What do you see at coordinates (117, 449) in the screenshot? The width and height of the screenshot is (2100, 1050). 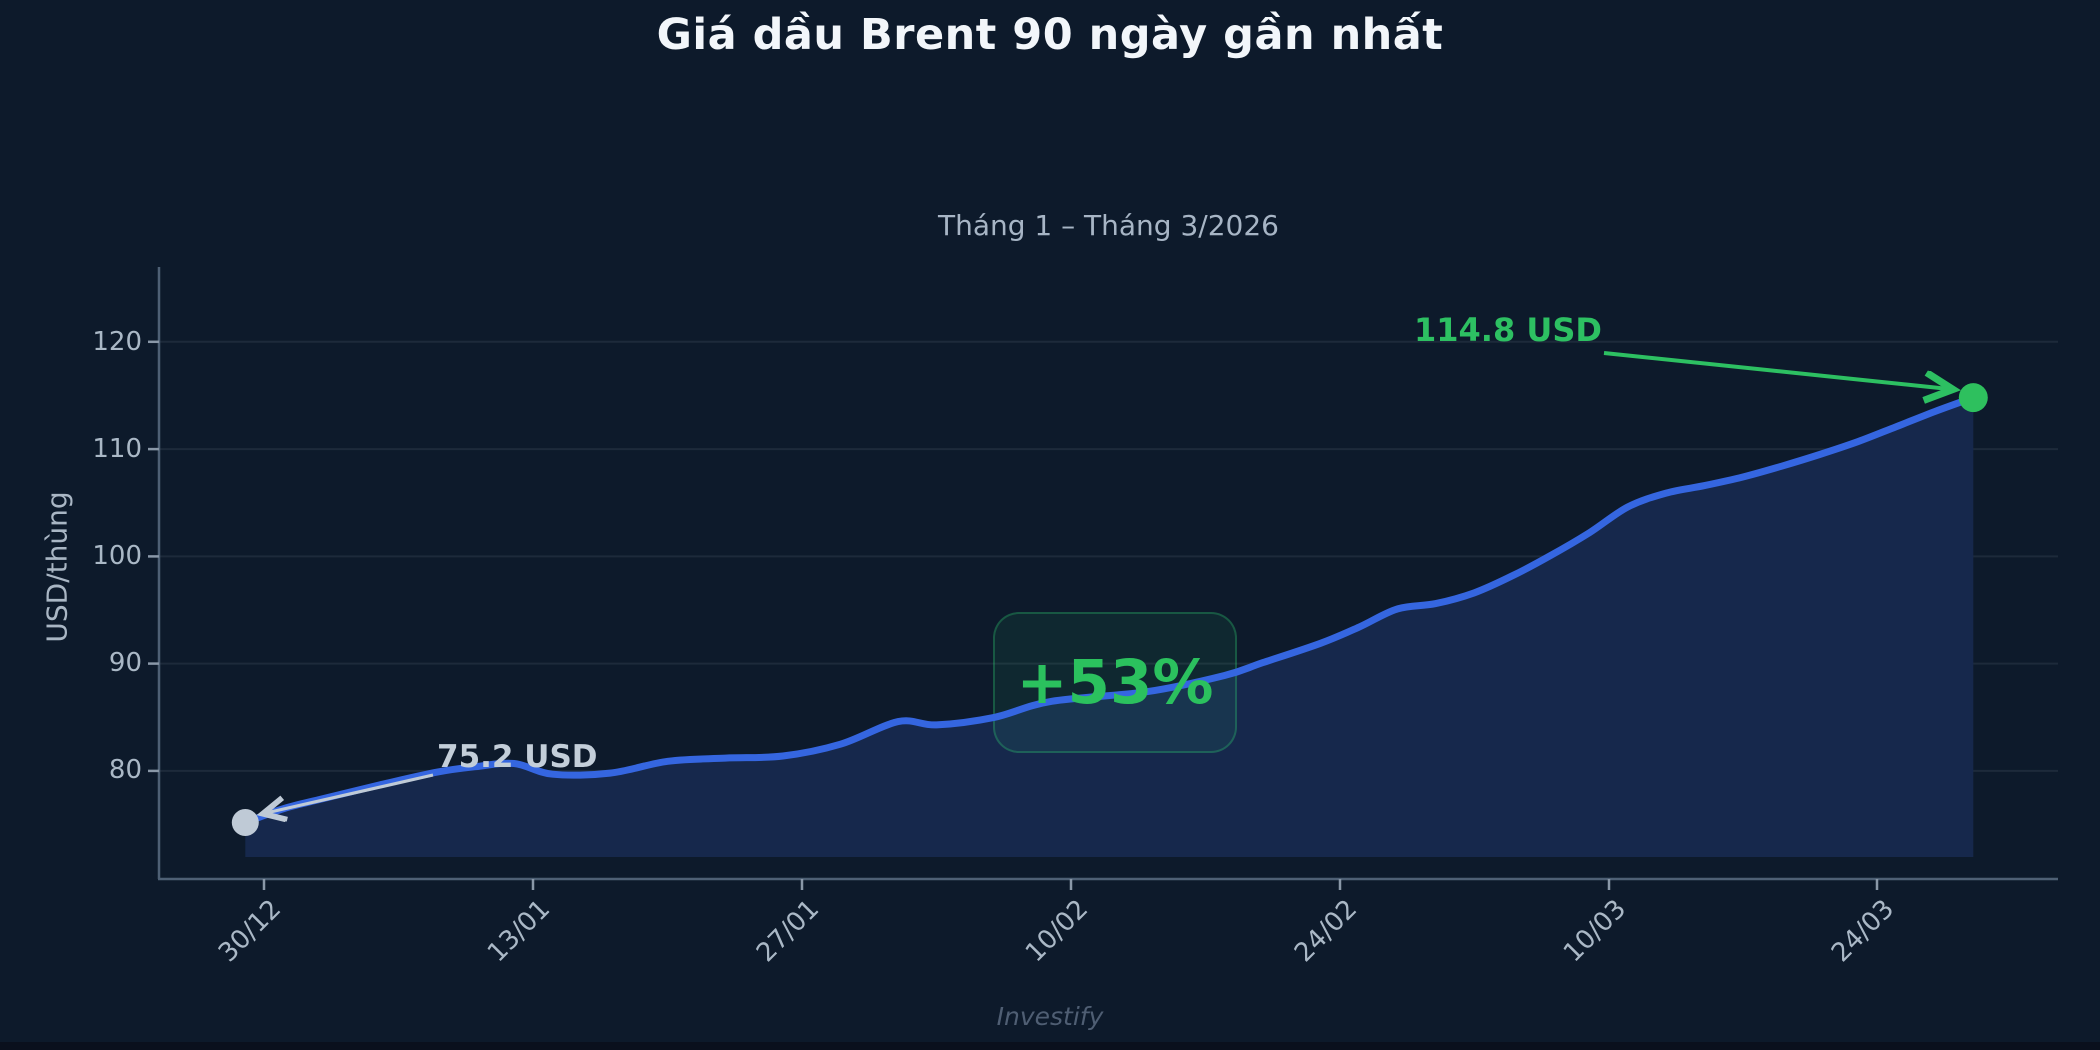 I see `y-tick-label: 110` at bounding box center [117, 449].